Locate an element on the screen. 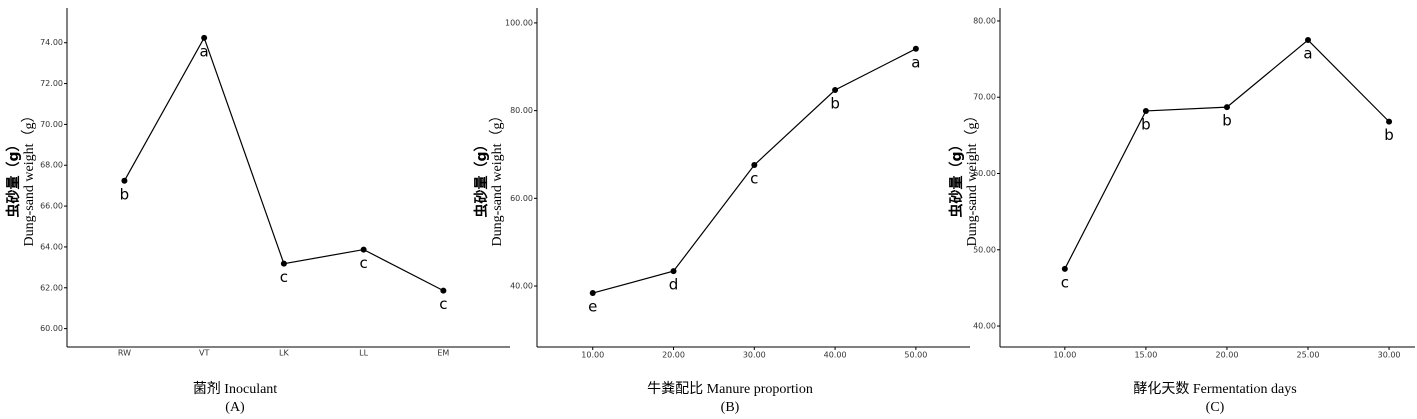 The image size is (1417, 419). panel-label: (C) is located at coordinates (1215, 407).